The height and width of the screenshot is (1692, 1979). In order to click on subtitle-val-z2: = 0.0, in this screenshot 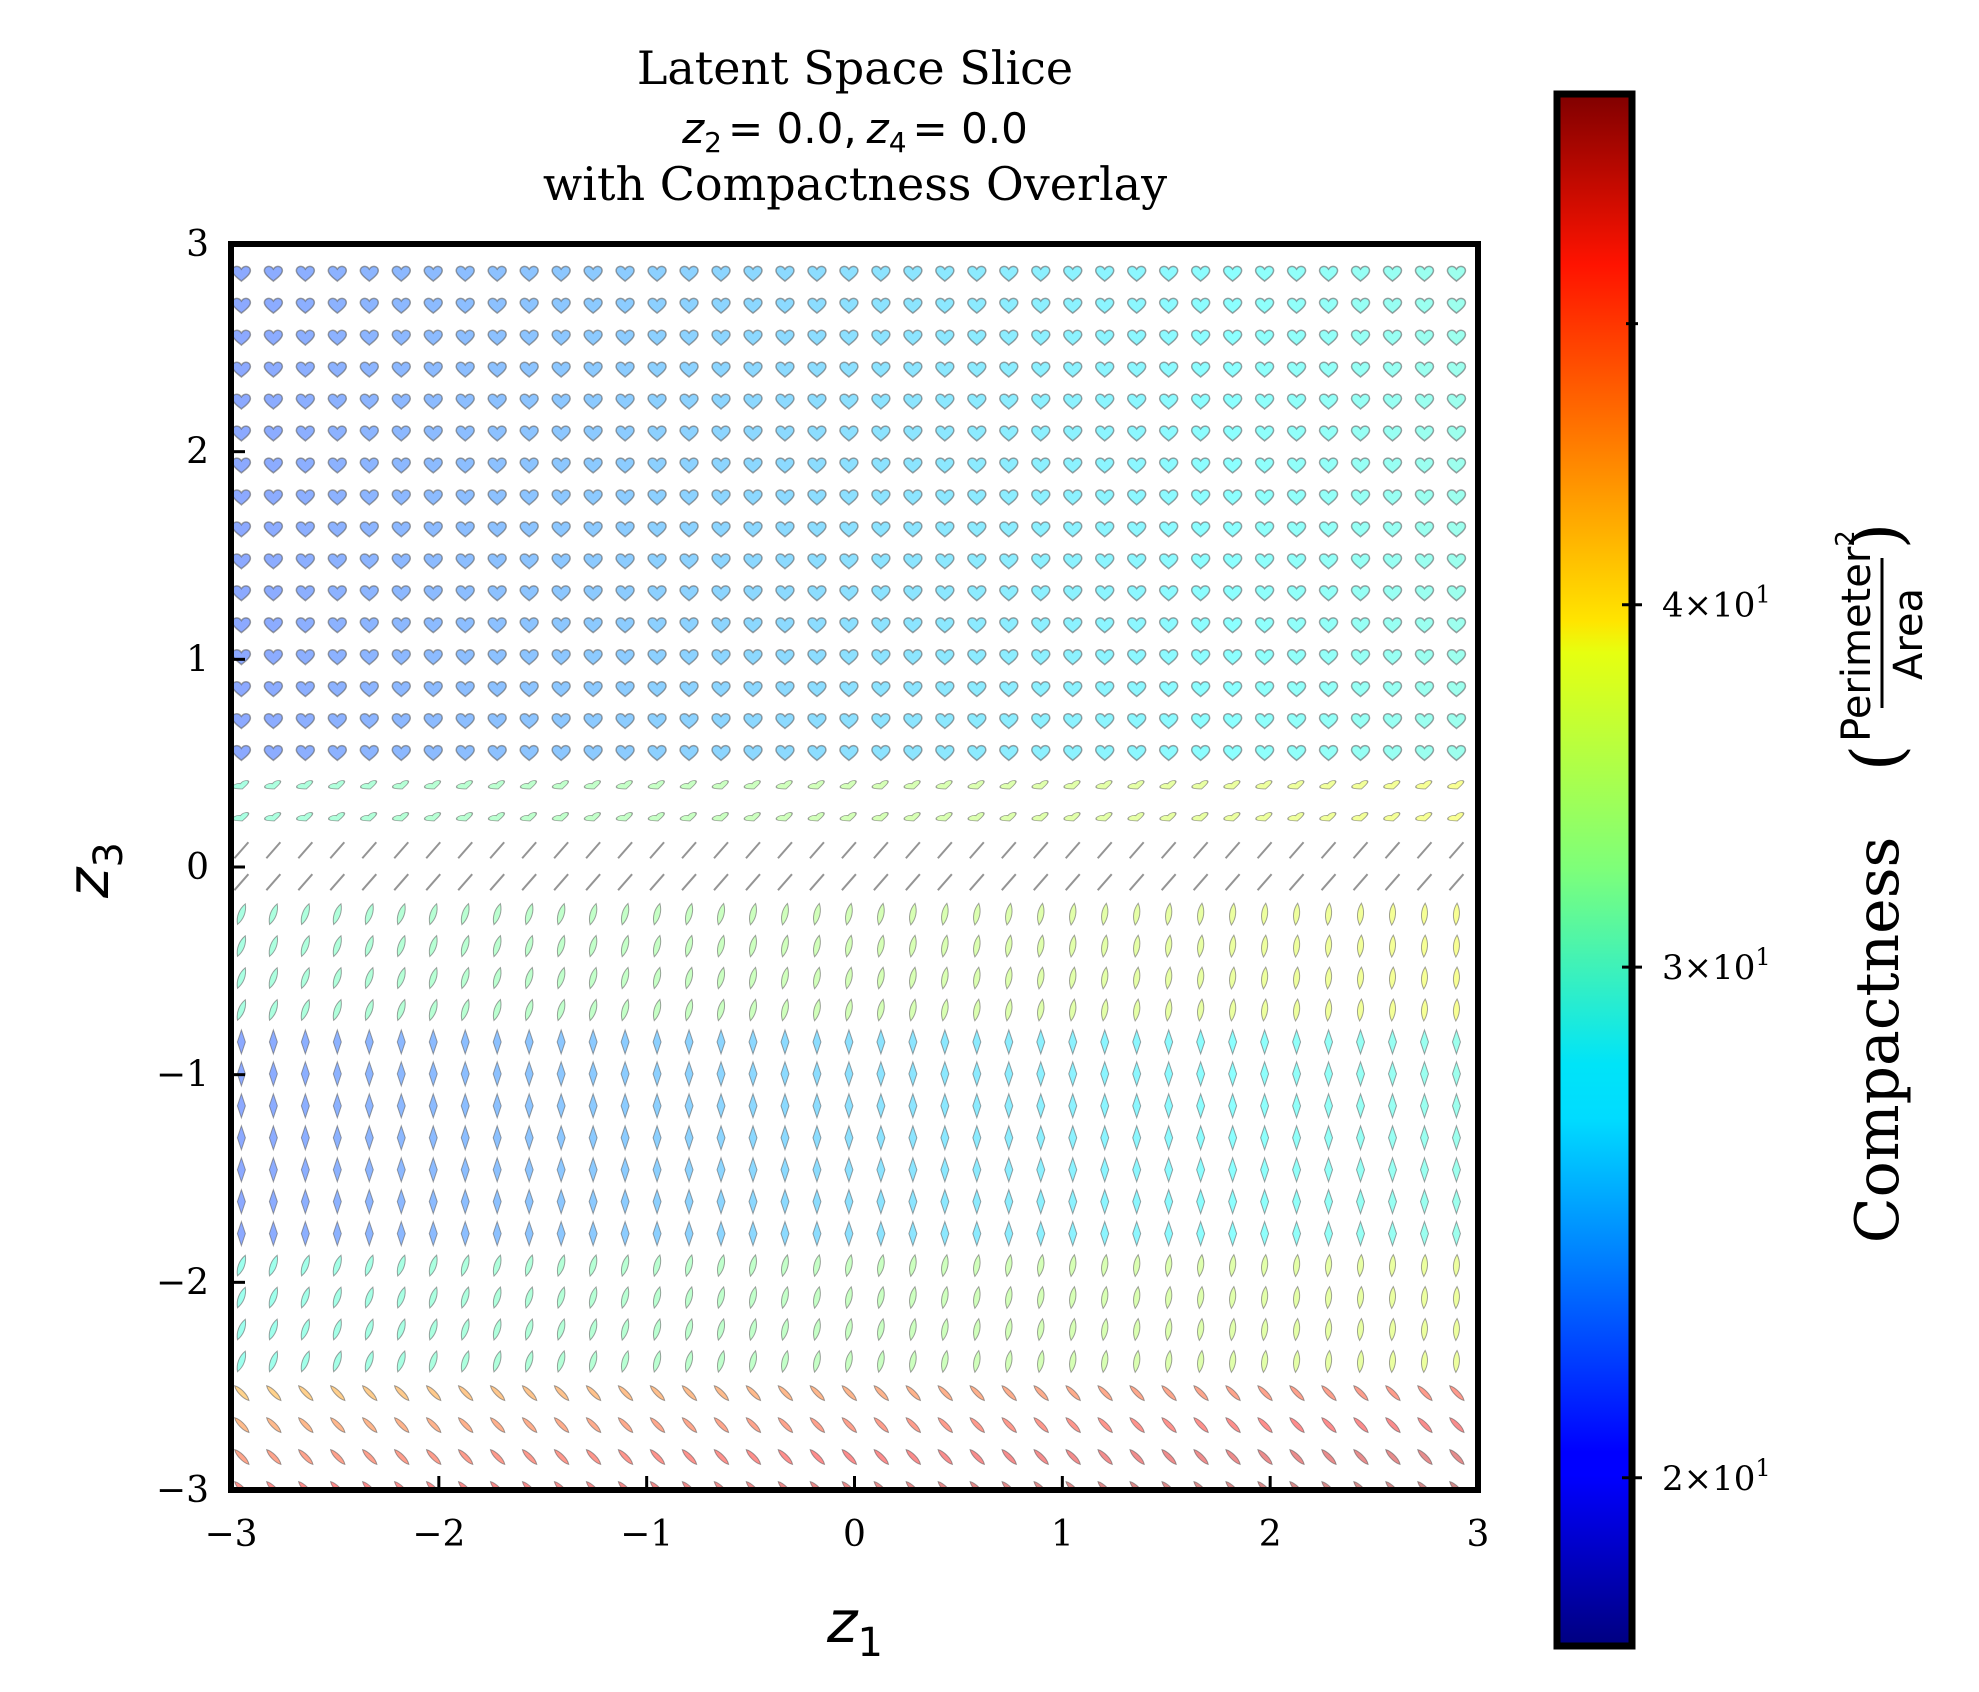, I will do `click(792, 128)`.